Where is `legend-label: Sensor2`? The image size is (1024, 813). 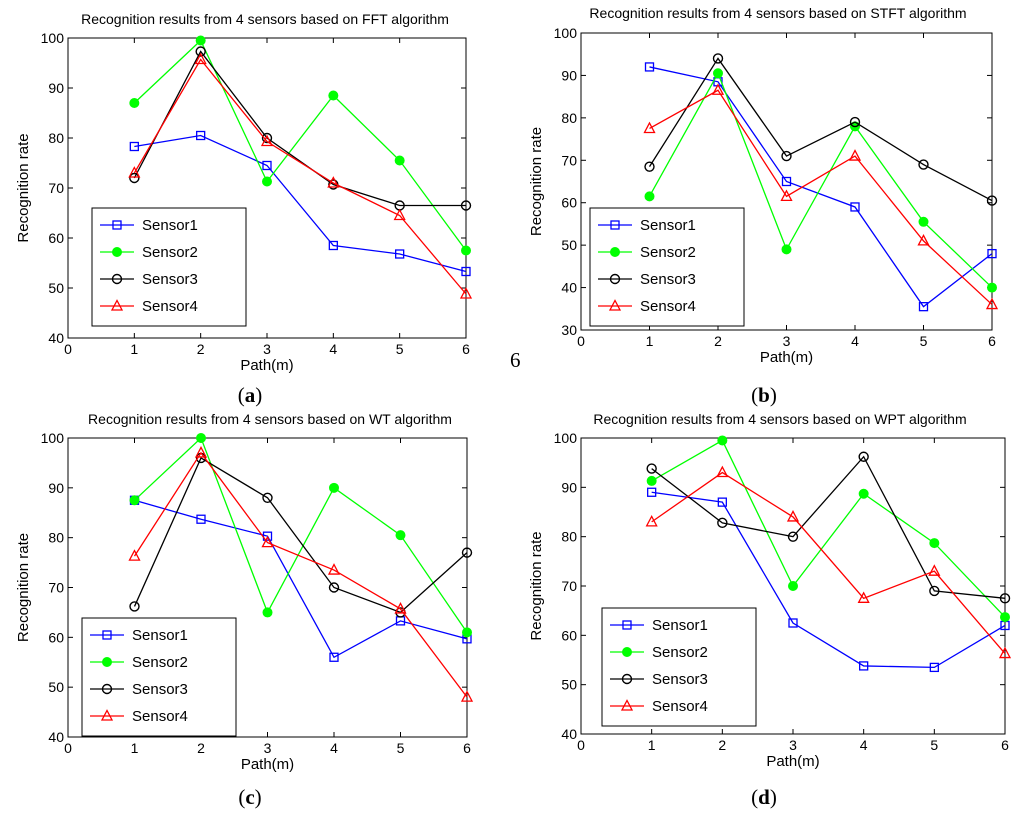 legend-label: Sensor2 is located at coordinates (160, 662).